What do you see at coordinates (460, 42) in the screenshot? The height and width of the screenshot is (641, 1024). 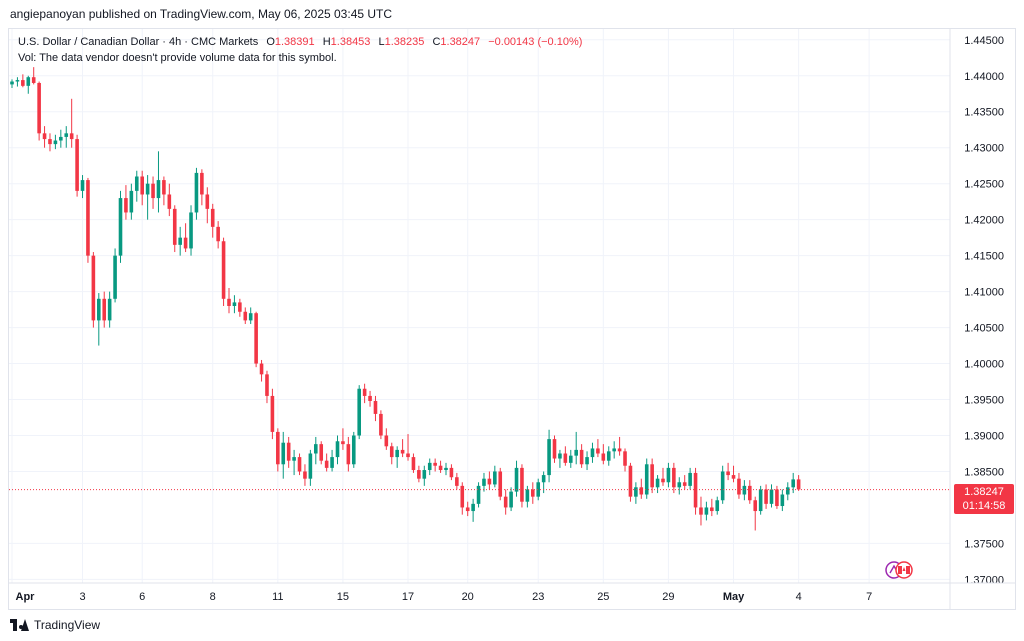 I see `close-value: 1.38247` at bounding box center [460, 42].